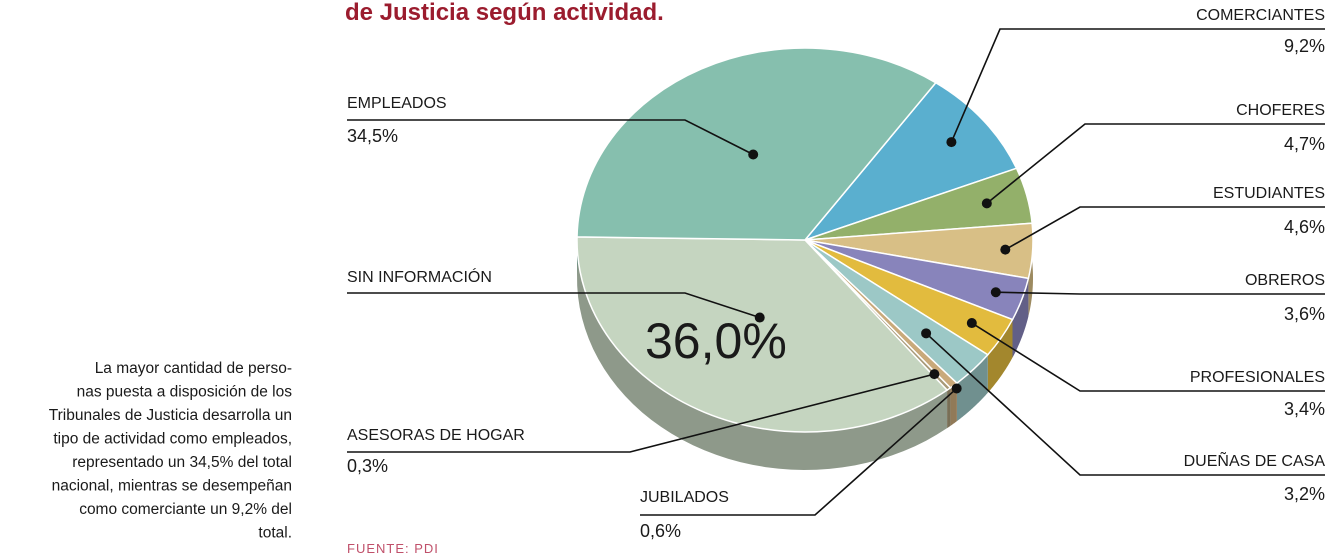 The height and width of the screenshot is (558, 1342). I want to click on slice-value: 3,2%, so click(1304, 494).